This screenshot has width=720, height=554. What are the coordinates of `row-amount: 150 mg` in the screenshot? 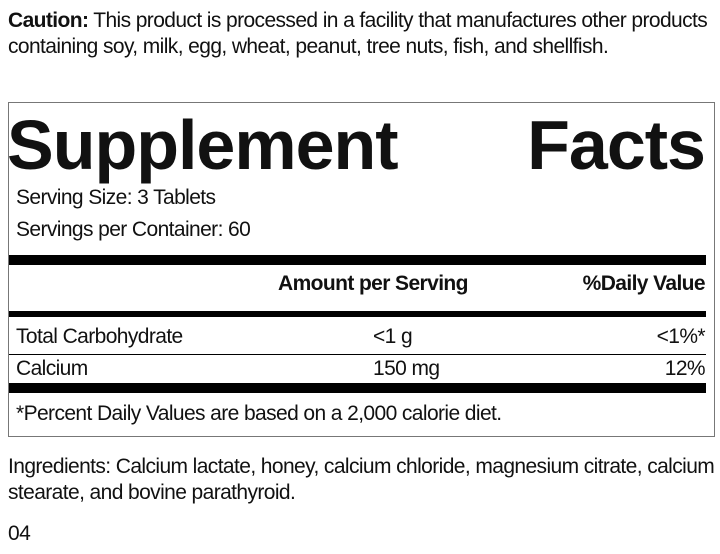 It's located at (406, 368).